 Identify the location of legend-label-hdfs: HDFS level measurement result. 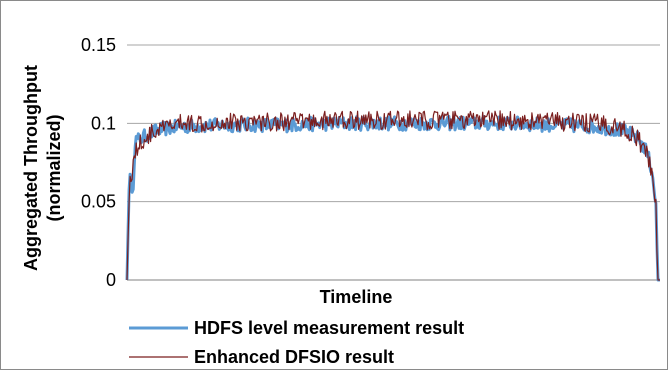
(329, 328).